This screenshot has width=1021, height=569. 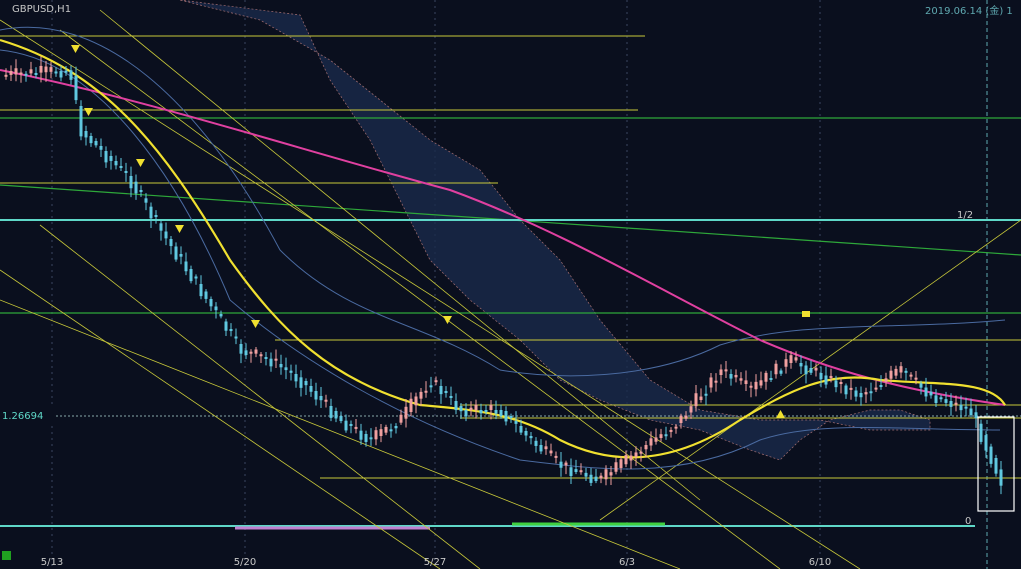 I want to click on datetime: 2019.06.14 (金) 1, so click(x=969, y=10).